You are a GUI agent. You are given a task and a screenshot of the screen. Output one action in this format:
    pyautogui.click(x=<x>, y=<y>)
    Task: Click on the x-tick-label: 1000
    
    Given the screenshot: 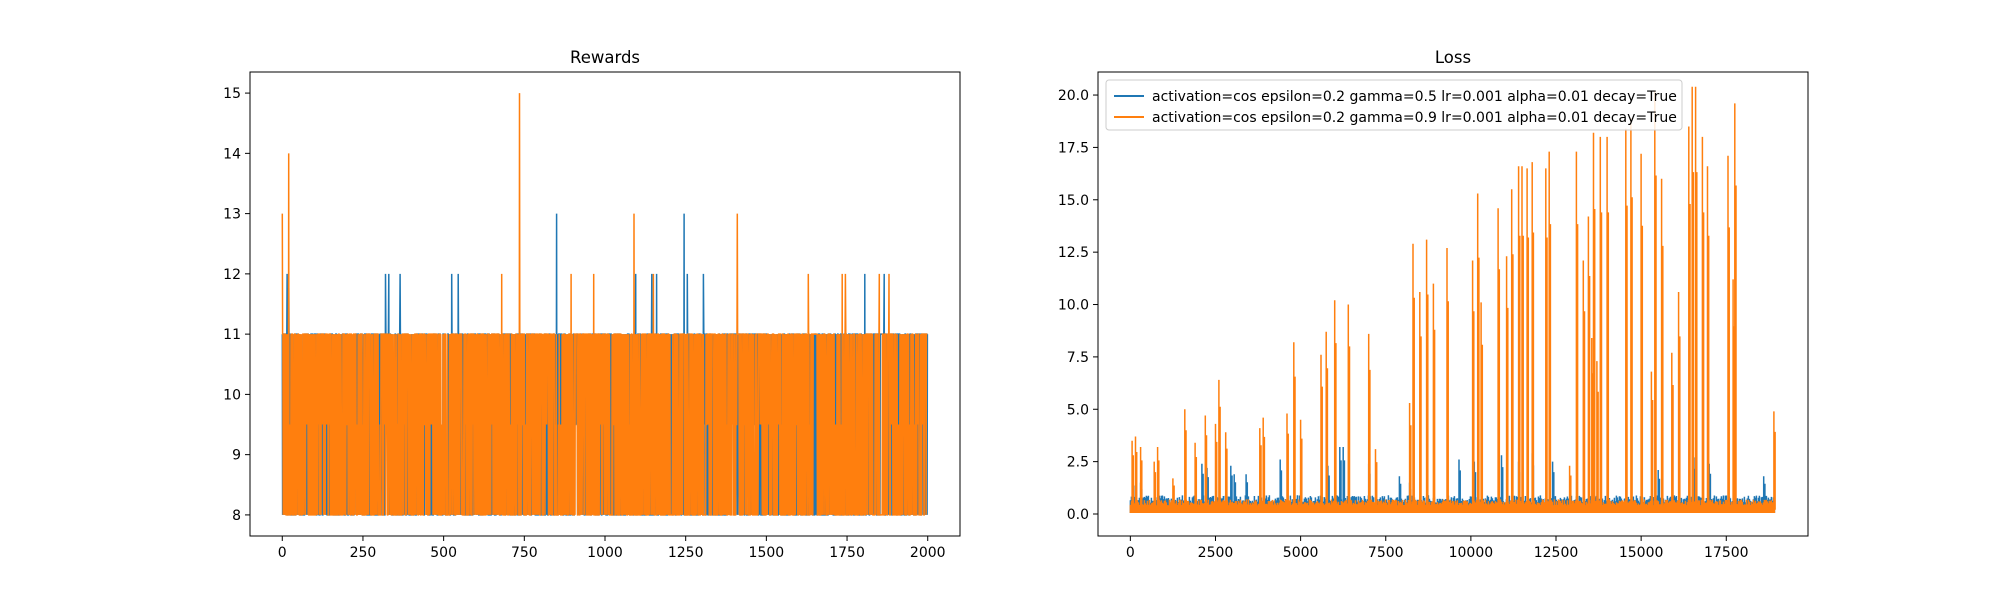 What is the action you would take?
    pyautogui.click(x=605, y=553)
    